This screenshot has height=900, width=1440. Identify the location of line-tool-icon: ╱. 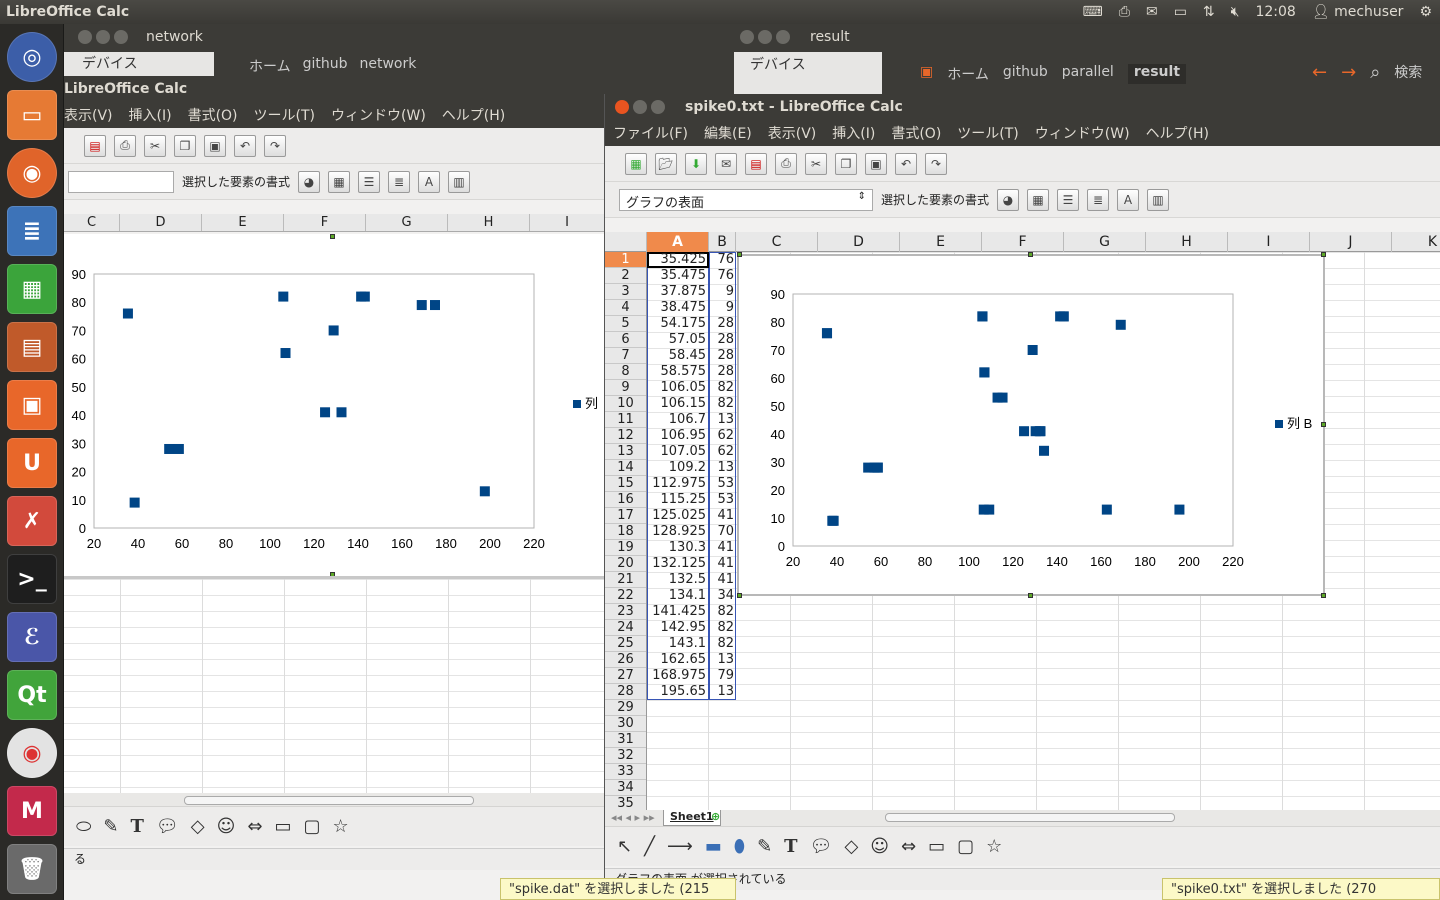
(649, 846).